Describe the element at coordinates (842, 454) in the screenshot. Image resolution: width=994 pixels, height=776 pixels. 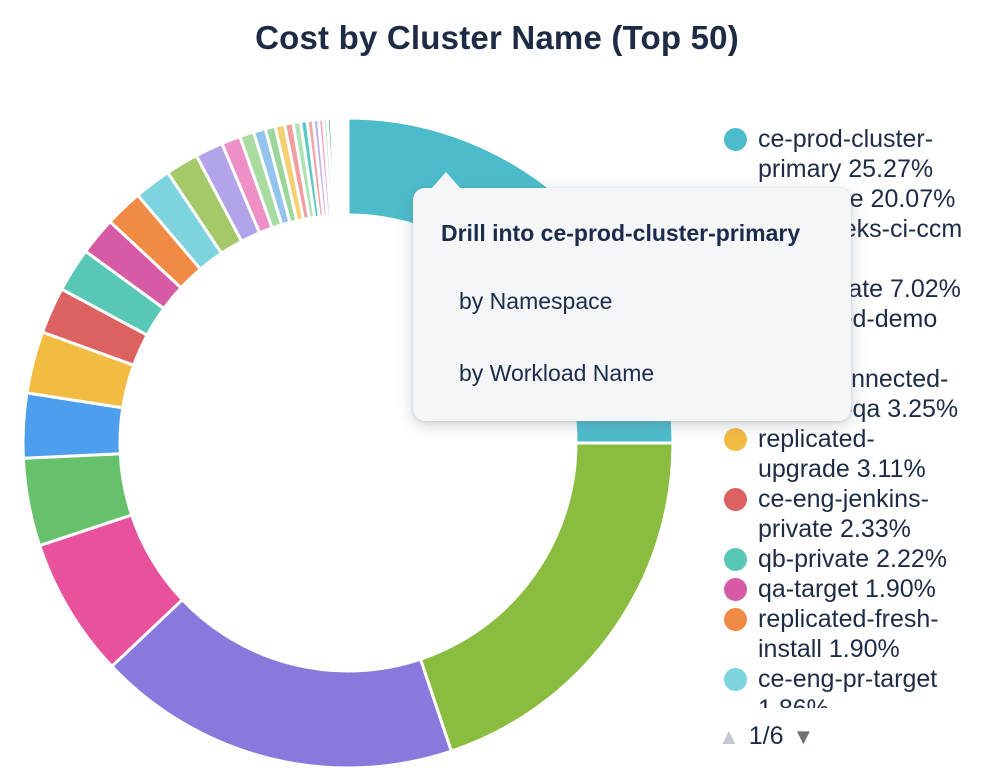
I see `legend-item-label: replicated-upgrade 3.11%` at that location.